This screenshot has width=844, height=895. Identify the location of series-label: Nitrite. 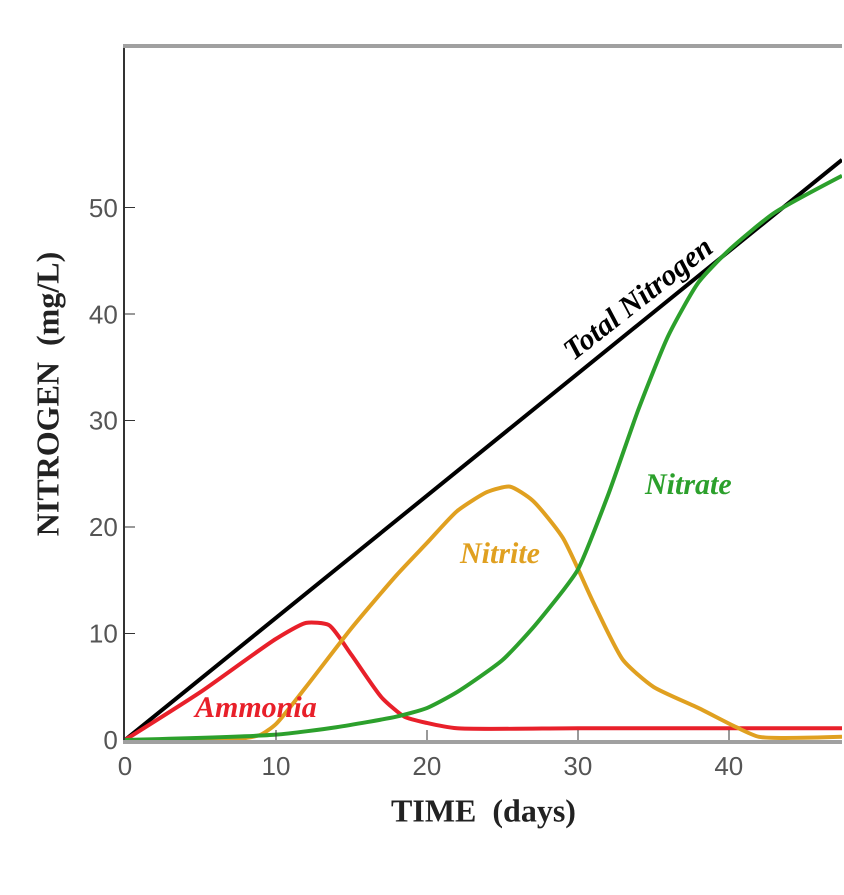
(499, 553).